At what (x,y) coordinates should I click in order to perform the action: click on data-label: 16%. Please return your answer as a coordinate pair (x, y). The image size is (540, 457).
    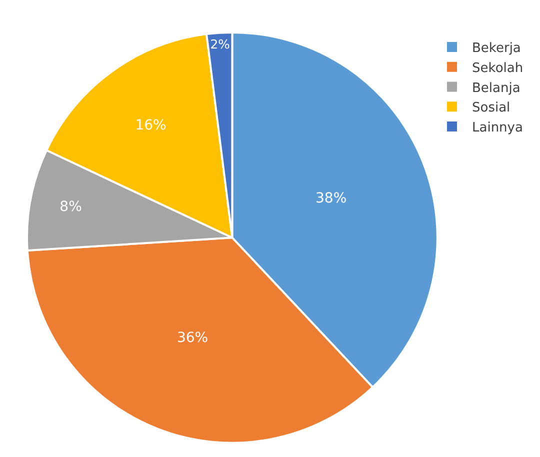
    Looking at the image, I should click on (150, 126).